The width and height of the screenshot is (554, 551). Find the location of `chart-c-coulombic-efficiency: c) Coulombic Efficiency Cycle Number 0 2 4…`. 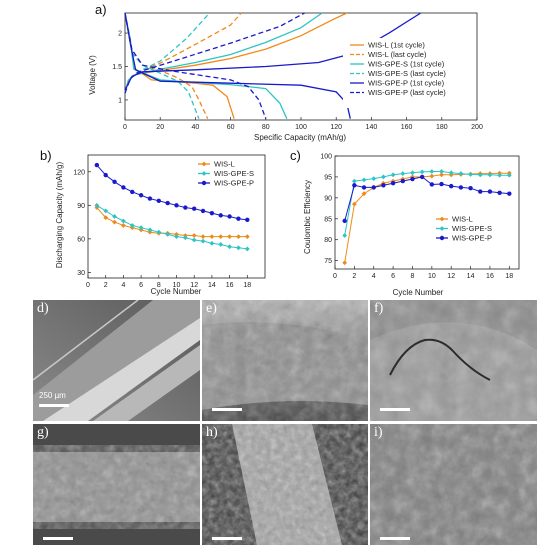

chart-c-coulombic-efficiency: c) Coulombic Efficiency Cycle Number 0 2 4… is located at coordinates (405, 222).